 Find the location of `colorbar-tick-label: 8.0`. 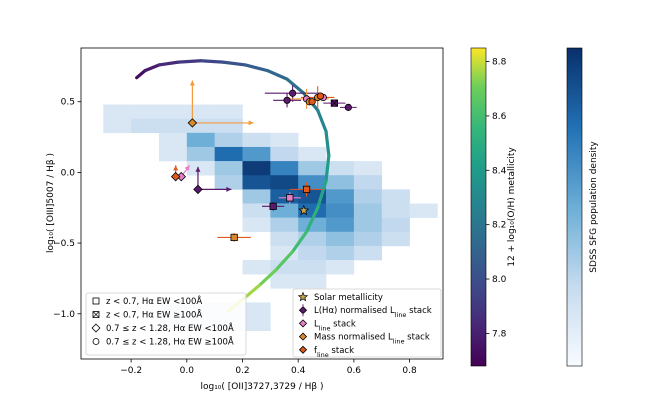

colorbar-tick-label: 8.0 is located at coordinates (499, 280).